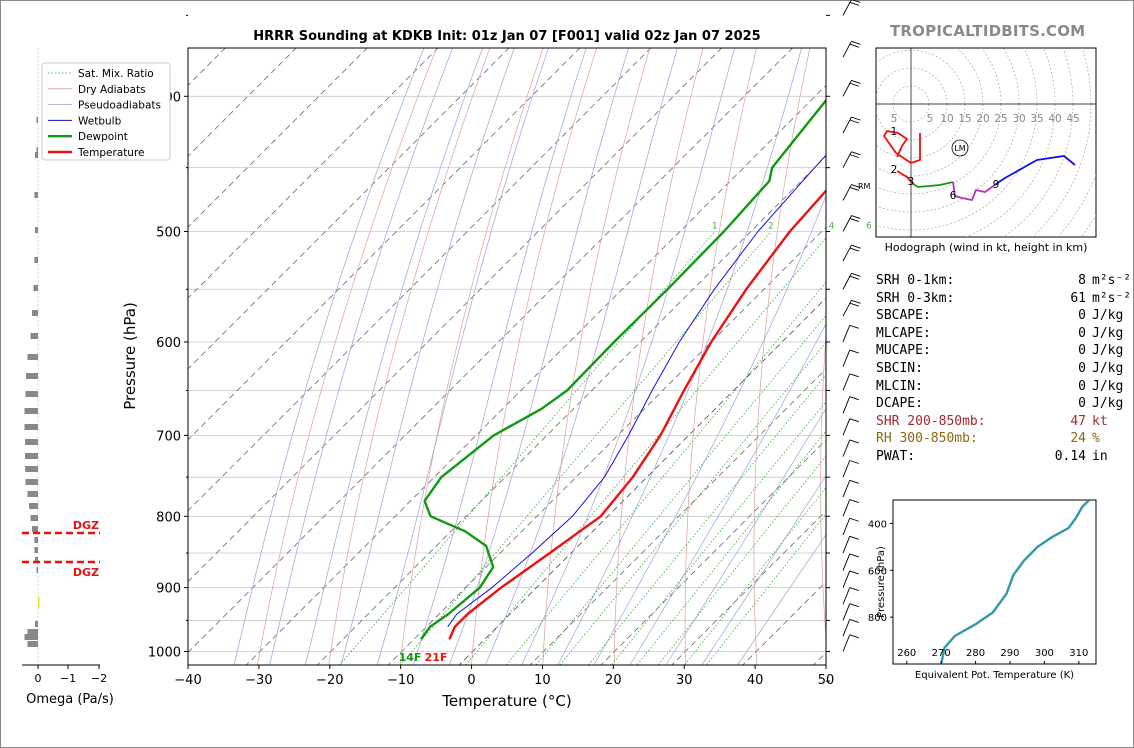  Describe the element at coordinates (86, 572) in the screenshot. I see `dgz-label: DGZ` at that location.